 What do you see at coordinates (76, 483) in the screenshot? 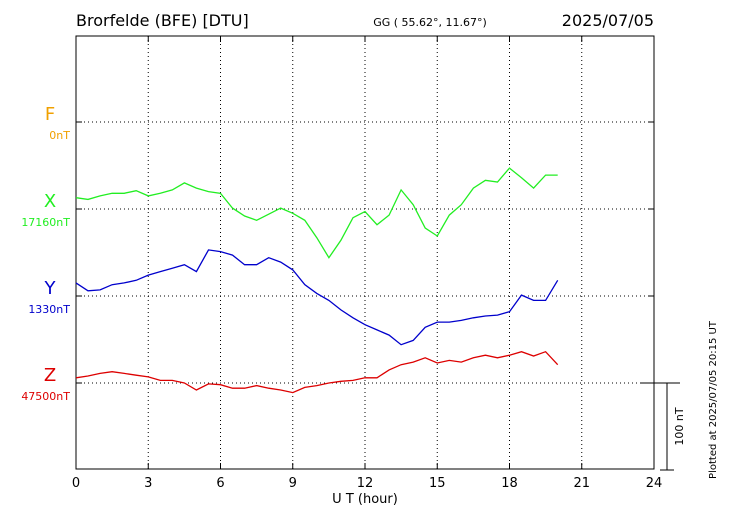
I see `x-tick-label: 0` at bounding box center [76, 483].